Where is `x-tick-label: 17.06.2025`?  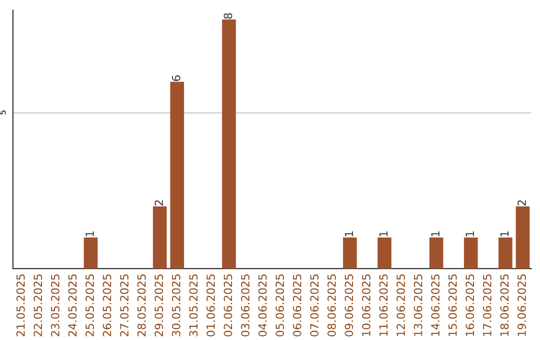 x-tick-label: 17.06.2025 is located at coordinates (487, 305).